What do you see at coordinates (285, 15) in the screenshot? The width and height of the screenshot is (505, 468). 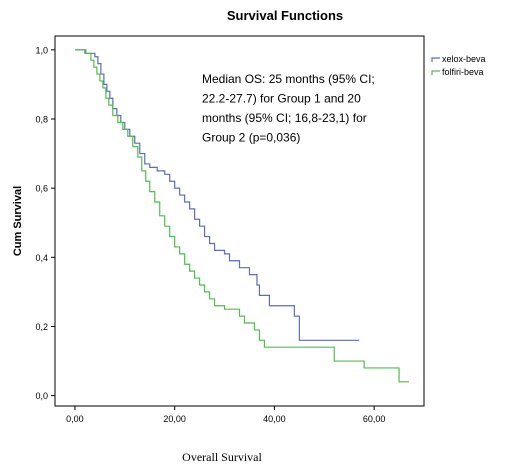 I see `chart-title: Survival Functions` at bounding box center [285, 15].